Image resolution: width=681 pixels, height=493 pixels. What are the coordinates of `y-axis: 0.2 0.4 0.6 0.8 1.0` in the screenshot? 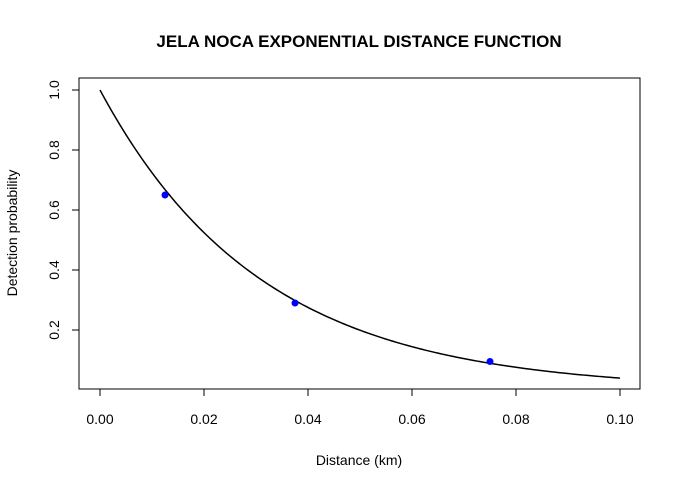 It's located at (63, 210).